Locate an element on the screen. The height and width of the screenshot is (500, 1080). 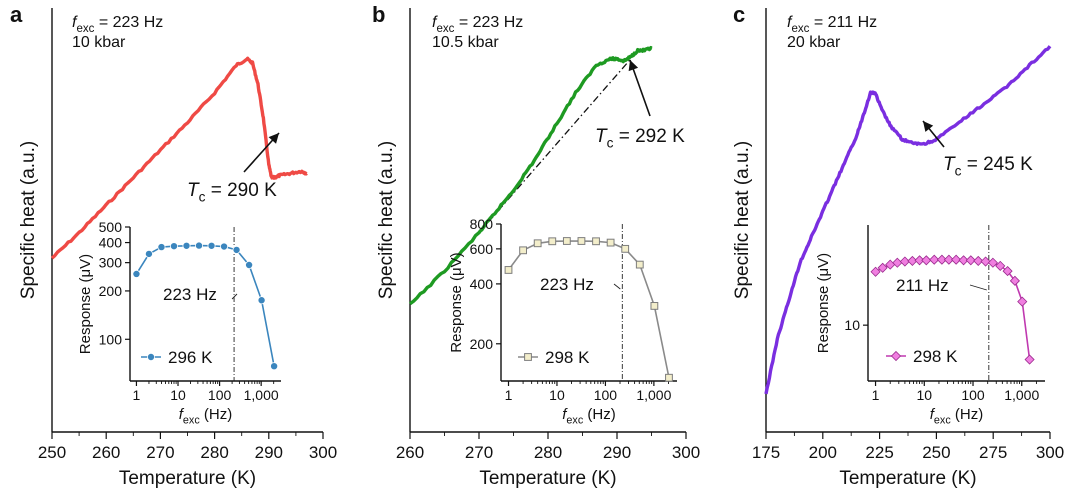
inset-x-tick-label: 100 is located at coordinates (973, 395).